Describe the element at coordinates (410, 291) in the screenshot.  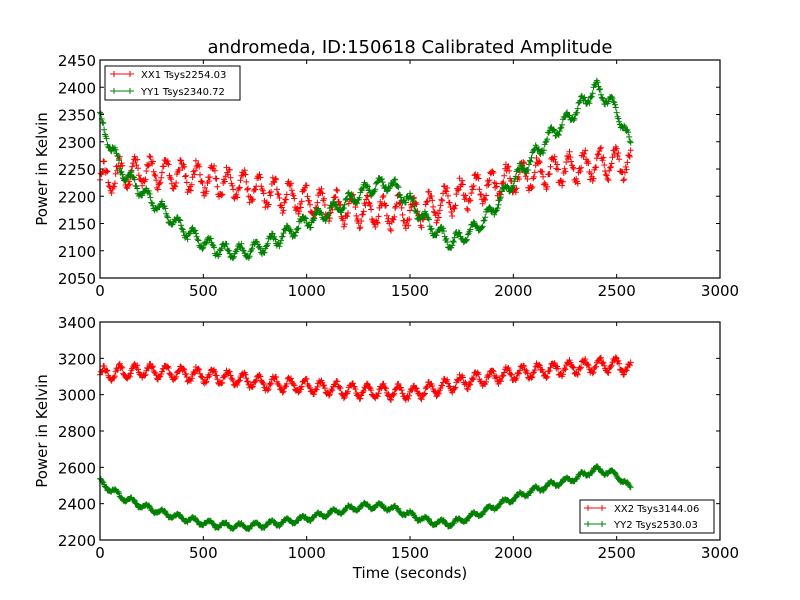
I see `x-tick-label: 1500` at that location.